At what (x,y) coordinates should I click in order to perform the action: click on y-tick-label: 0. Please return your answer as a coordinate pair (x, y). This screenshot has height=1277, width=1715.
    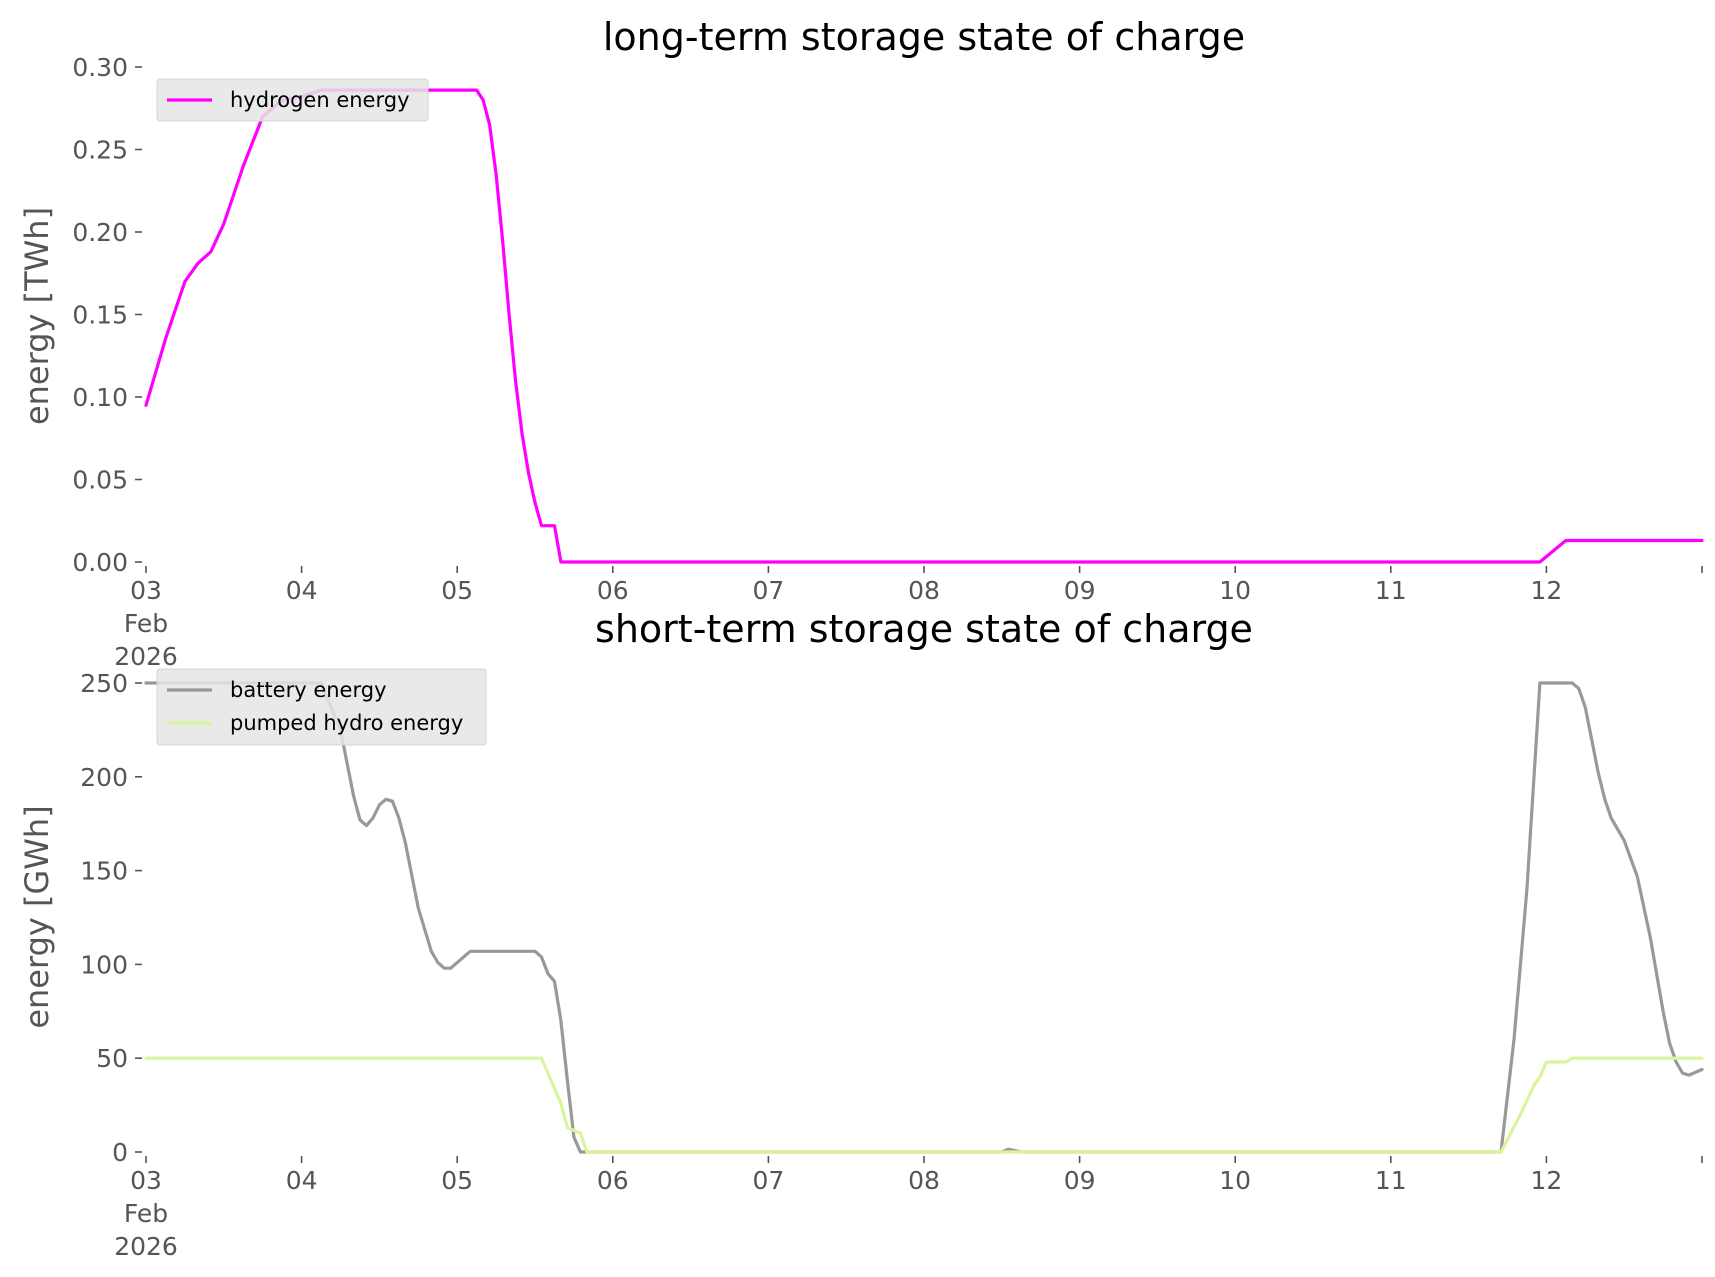
    Looking at the image, I should click on (120, 1152).